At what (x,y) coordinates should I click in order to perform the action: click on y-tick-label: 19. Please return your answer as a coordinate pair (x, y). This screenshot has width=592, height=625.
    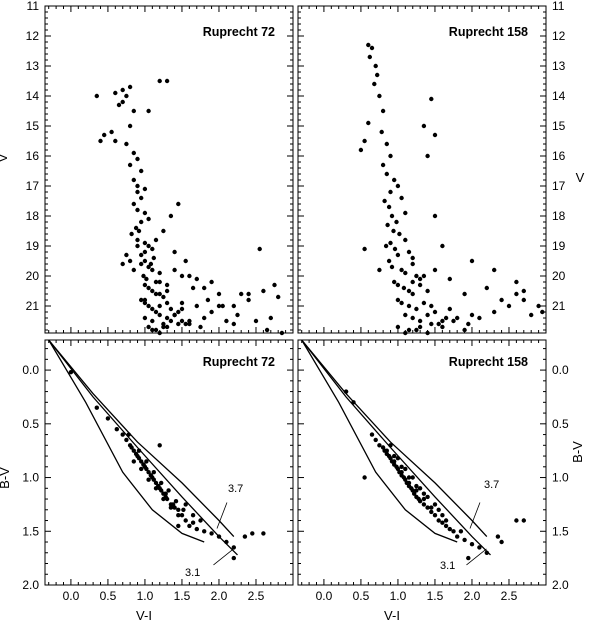
    Looking at the image, I should click on (559, 246).